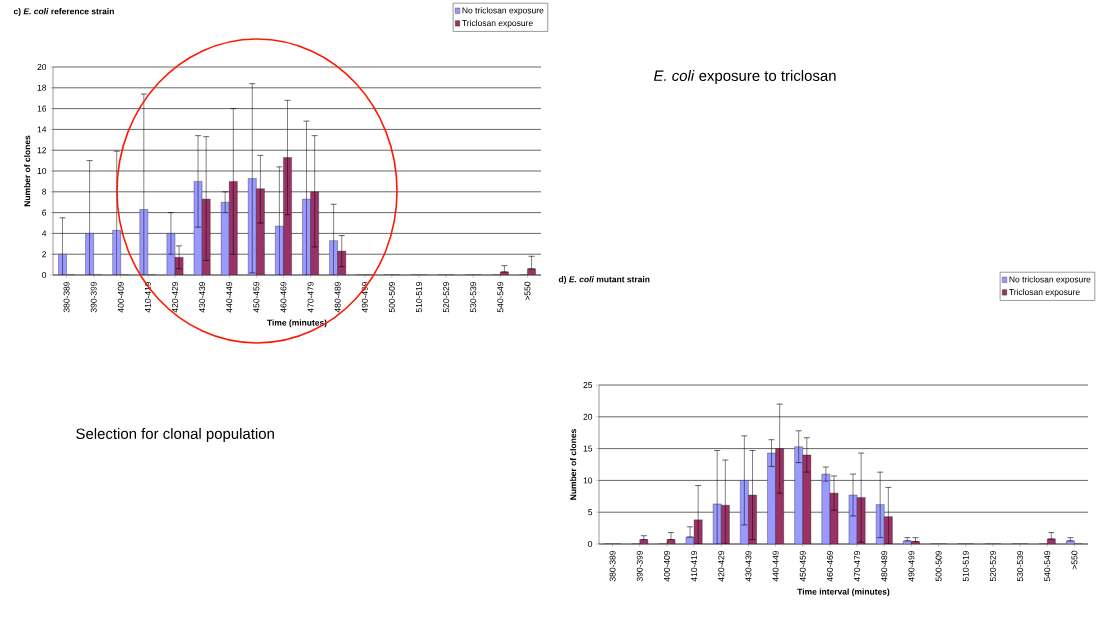 The width and height of the screenshot is (1096, 624). I want to click on bar, so click(531, 271).